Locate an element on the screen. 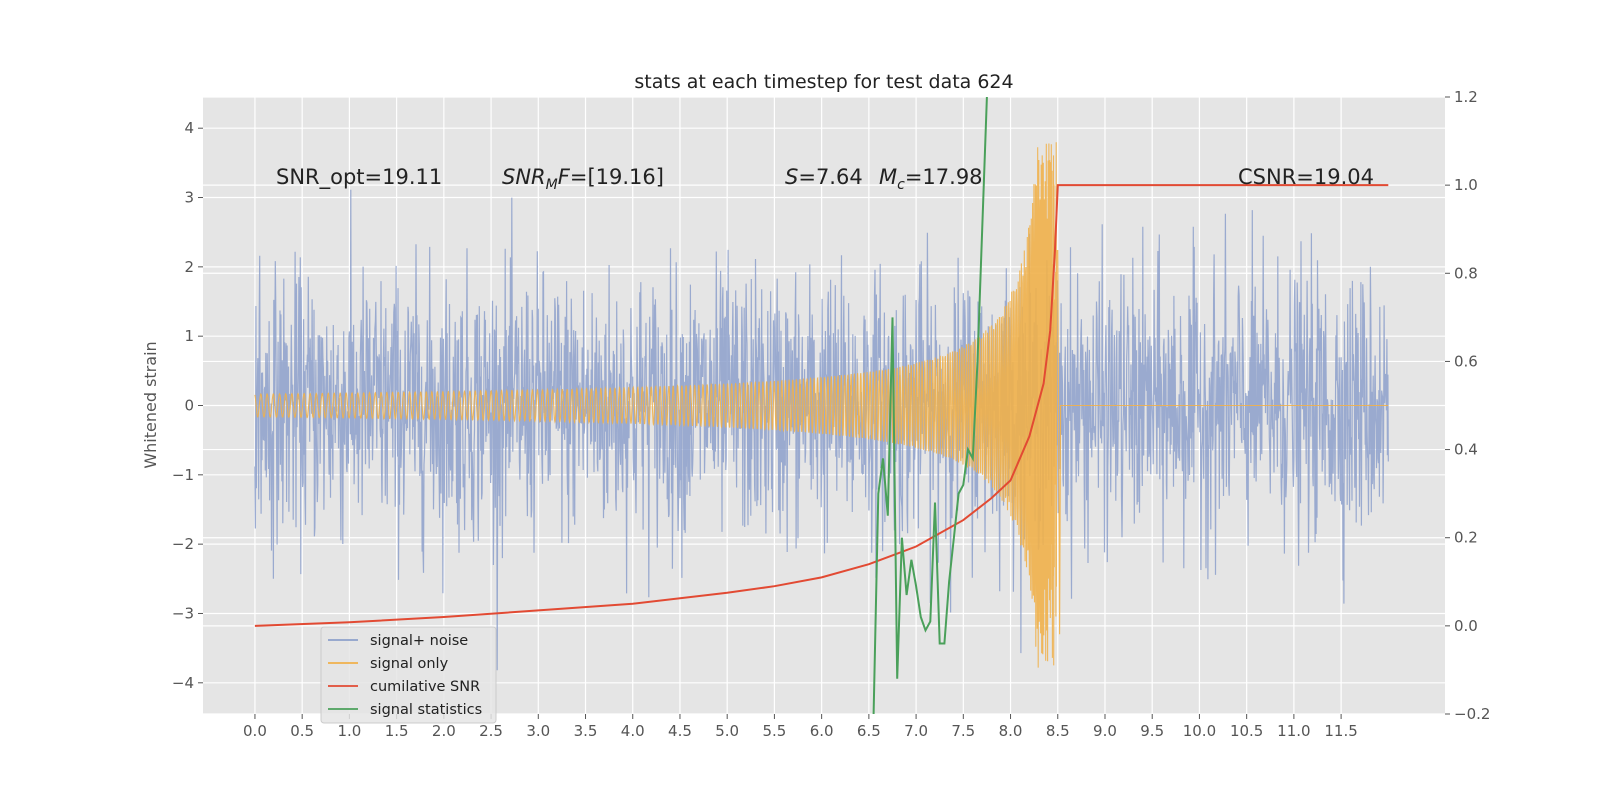 This screenshot has width=1600, height=800. legend-label-cumilative-snr: cumilative SNR is located at coordinates (425, 687).